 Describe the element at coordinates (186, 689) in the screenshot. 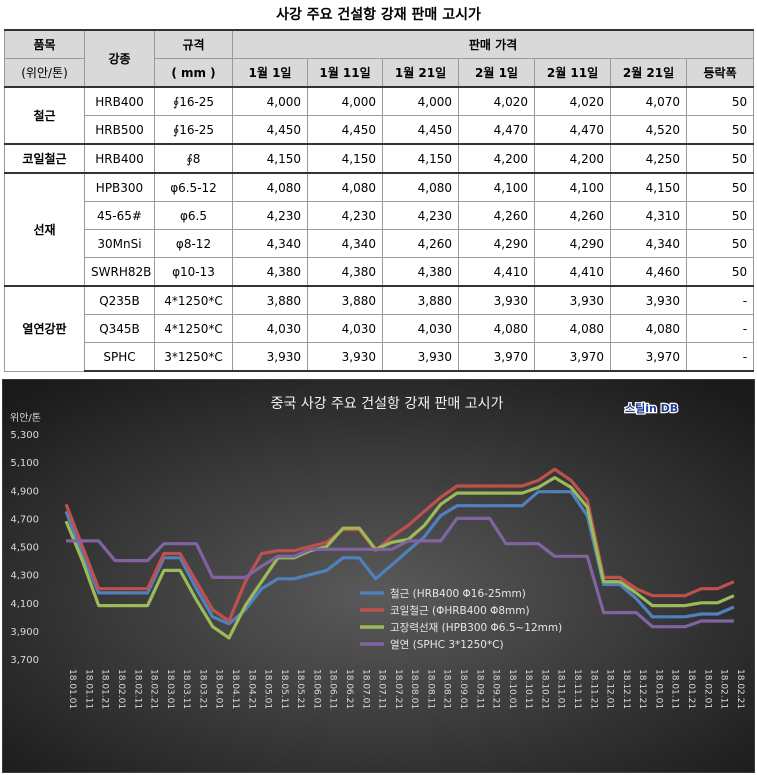

I see `x-tick-label: 18.03.11` at that location.